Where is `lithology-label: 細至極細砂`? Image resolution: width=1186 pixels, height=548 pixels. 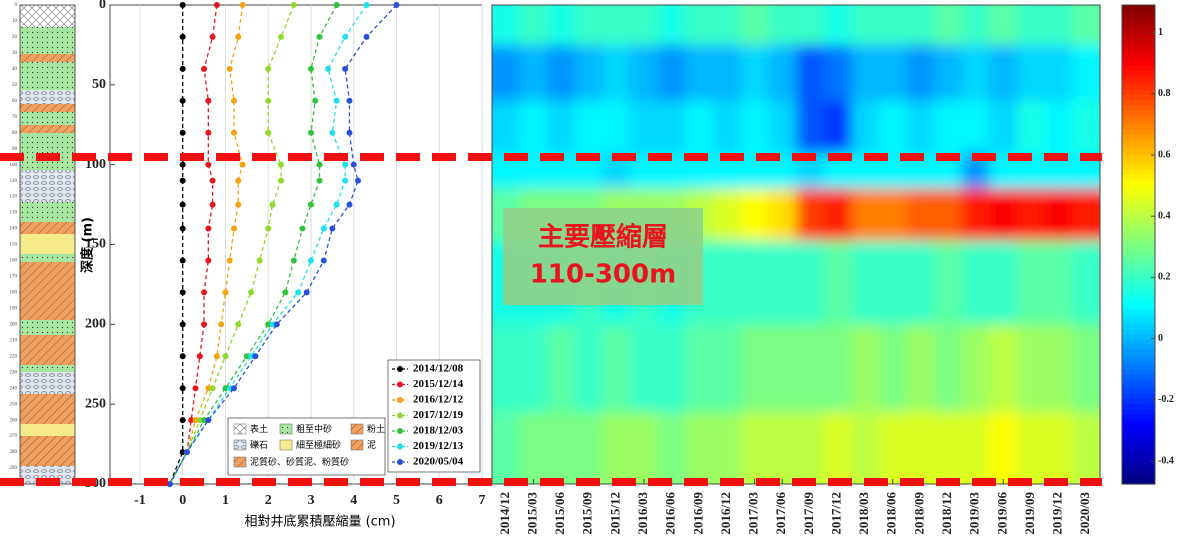 lithology-label: 細至極細砂 is located at coordinates (318, 444).